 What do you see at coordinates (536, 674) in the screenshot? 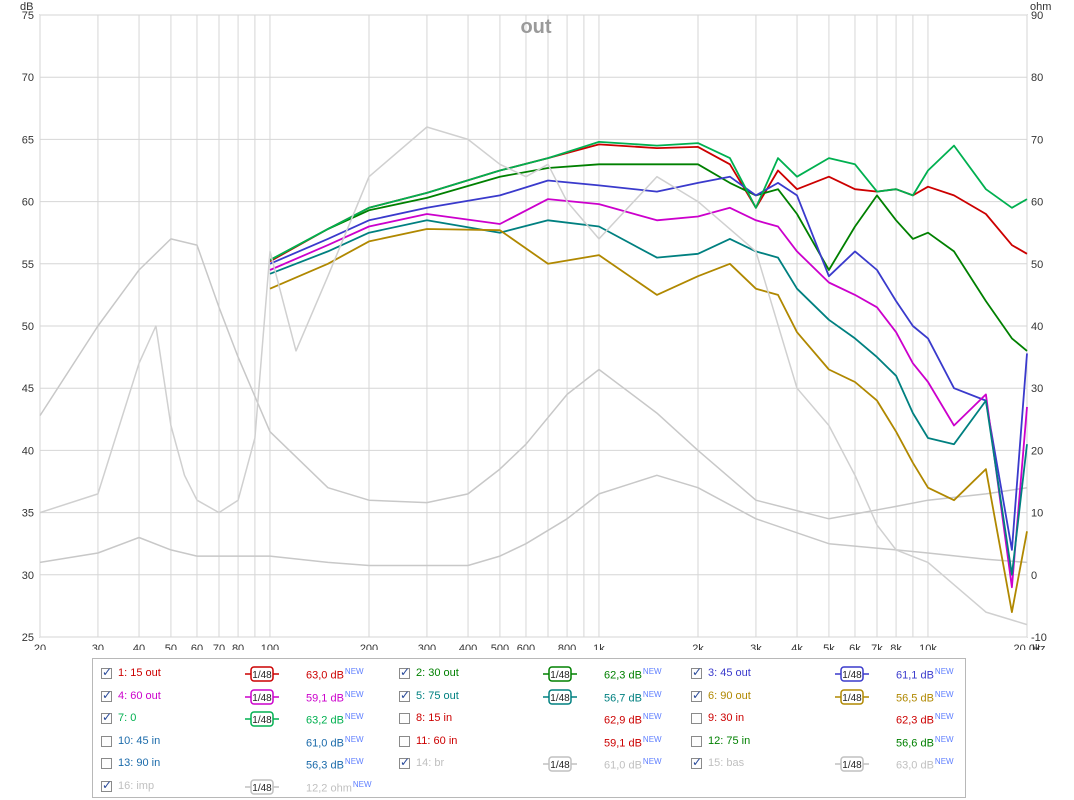
I see `legend-item: 2: 30 out 1/48 62,3 dBNEW` at bounding box center [536, 674].